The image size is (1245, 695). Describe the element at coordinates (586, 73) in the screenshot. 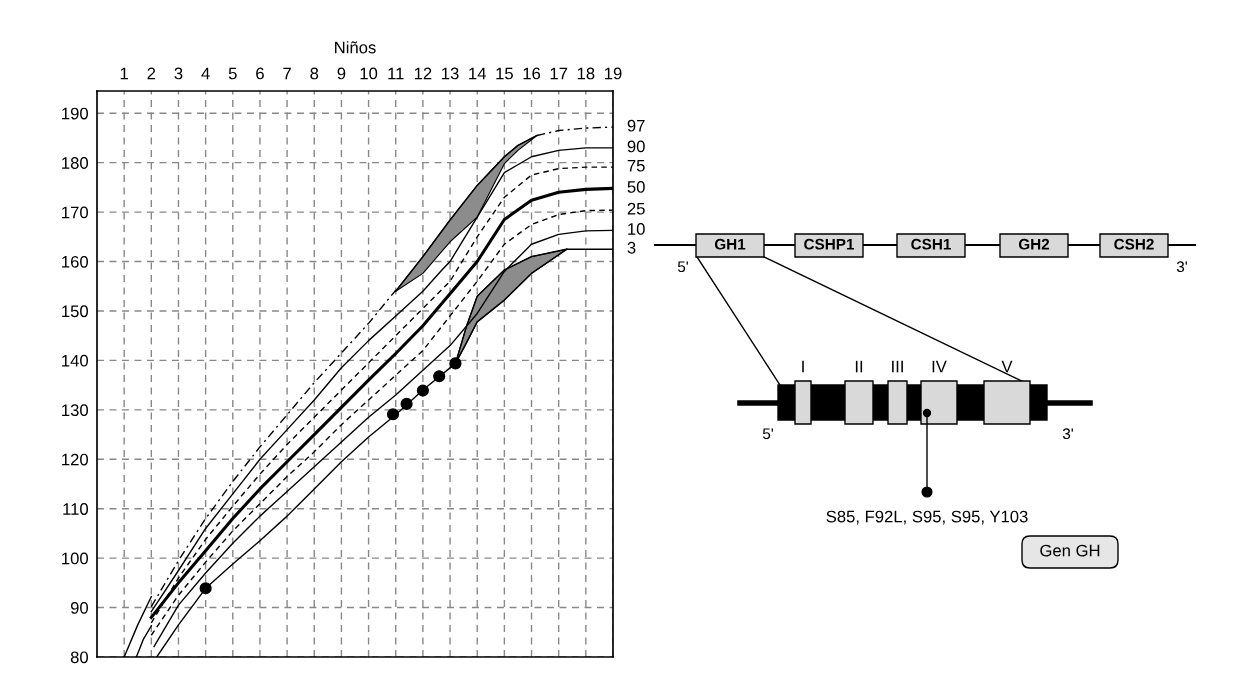

I see `x-tick-label: 18` at that location.